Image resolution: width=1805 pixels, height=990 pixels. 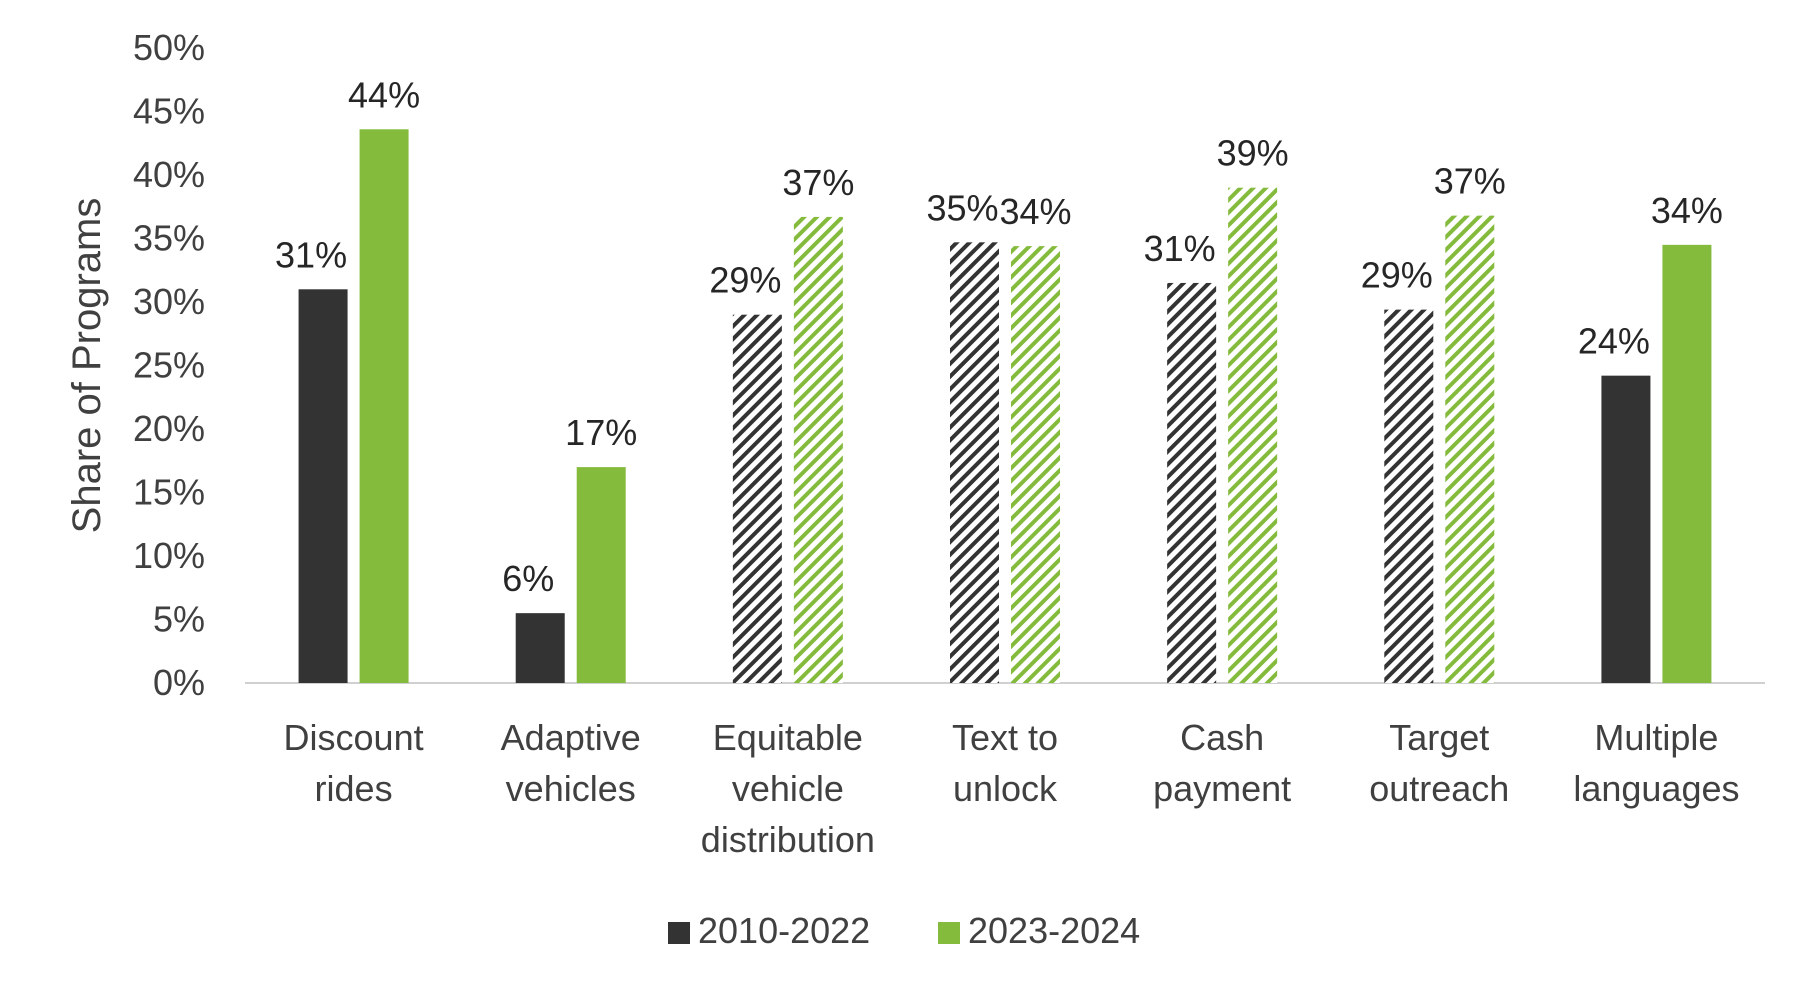 What do you see at coordinates (354, 763) in the screenshot?
I see `x-category-label: Discount rides` at bounding box center [354, 763].